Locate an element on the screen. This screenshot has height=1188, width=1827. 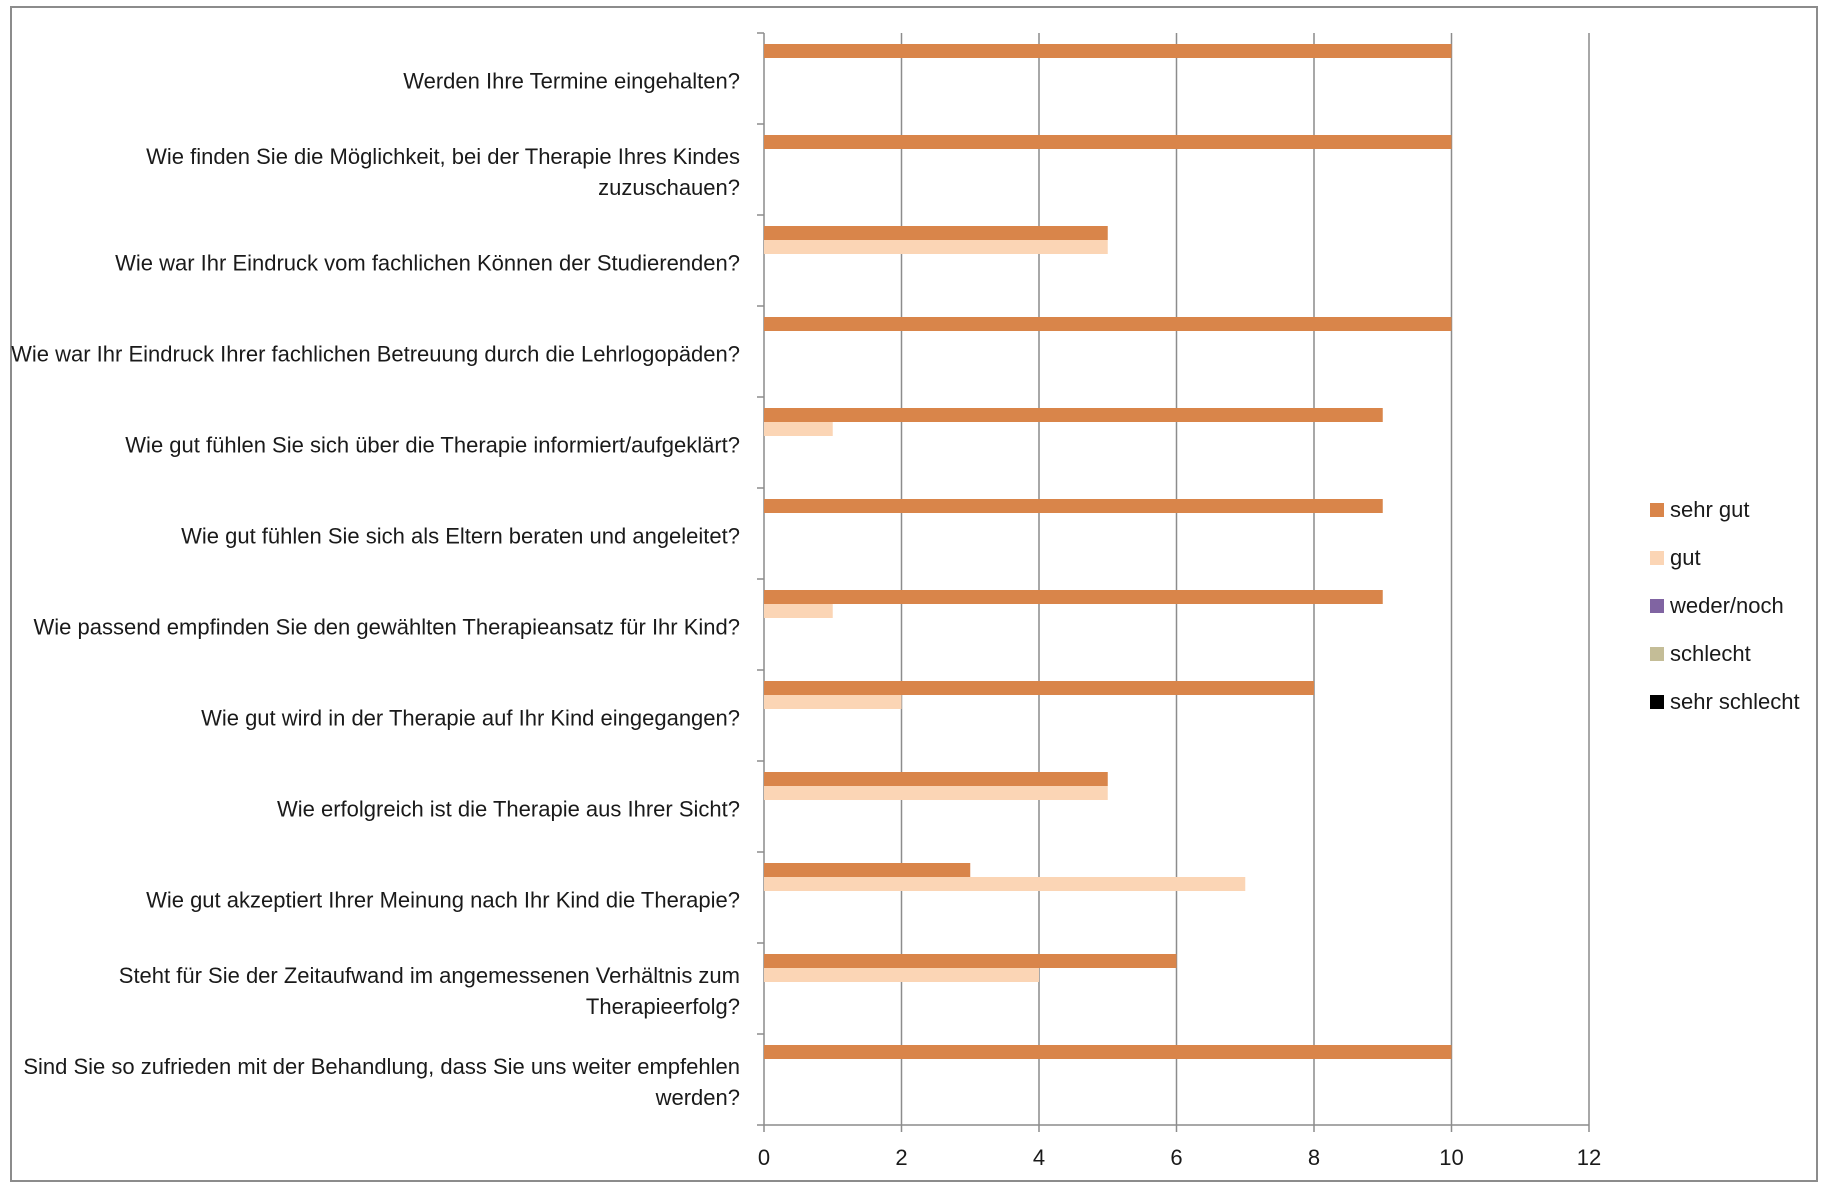
legend-label: weder/noch is located at coordinates (1727, 605).